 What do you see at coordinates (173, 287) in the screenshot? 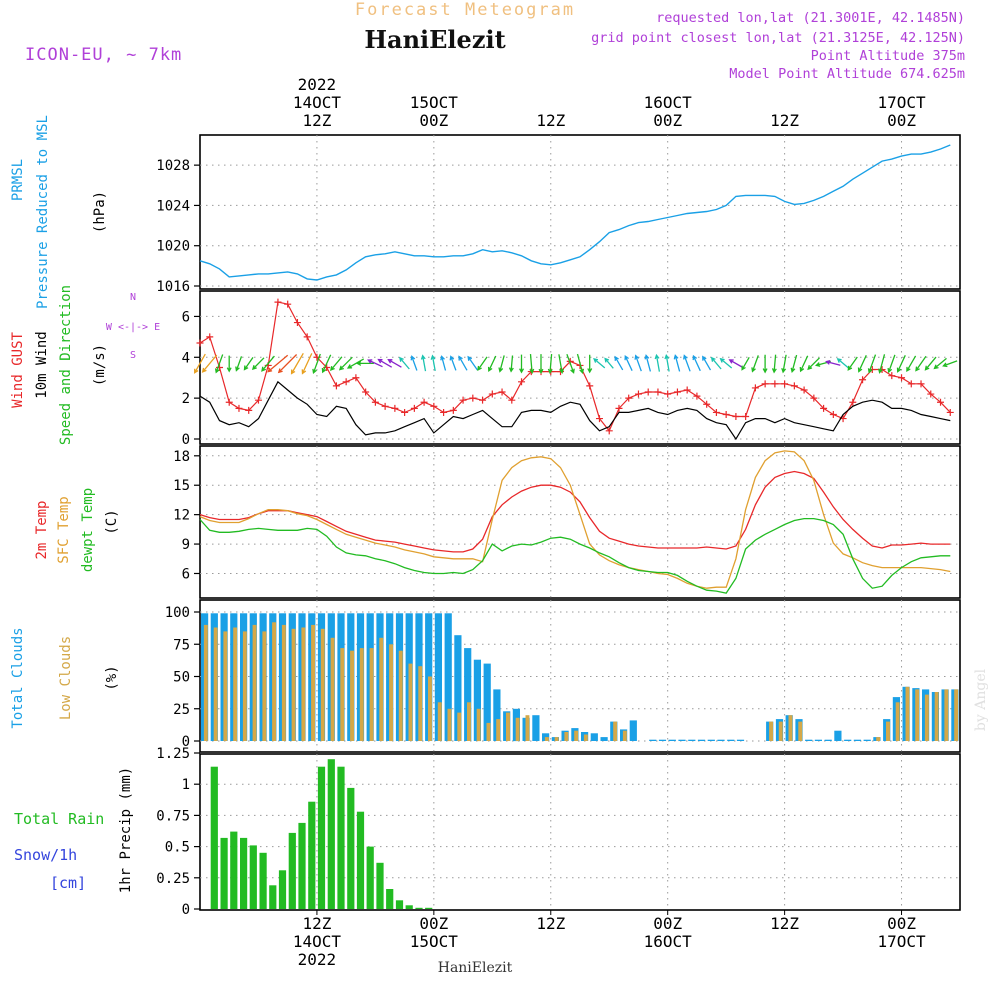
I see `y-tick-label: 1016` at bounding box center [173, 287].